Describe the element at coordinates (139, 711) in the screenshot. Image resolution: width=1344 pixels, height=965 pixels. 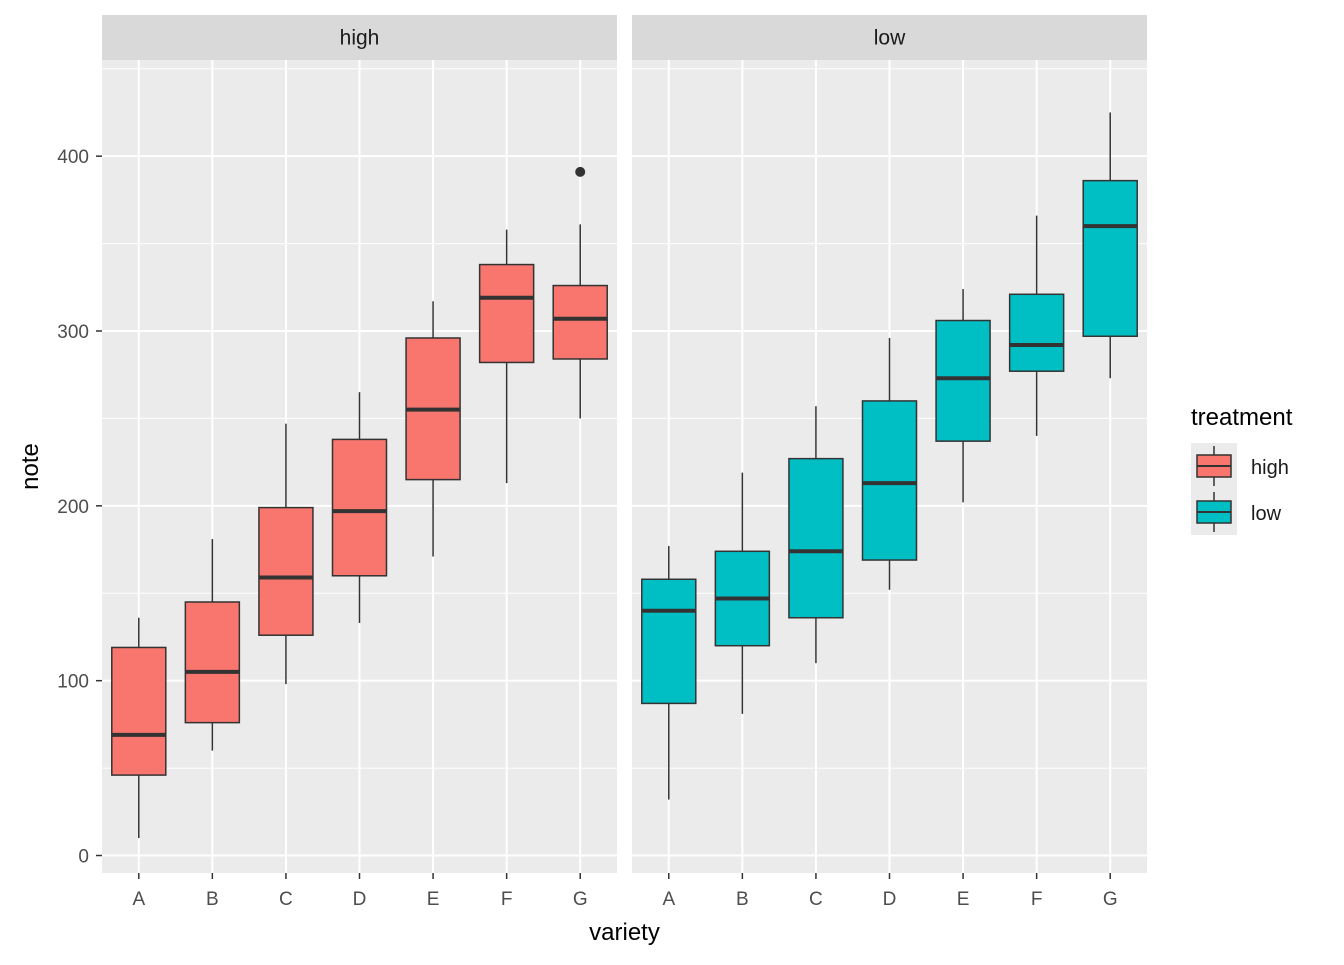
I see `box-high-A` at that location.